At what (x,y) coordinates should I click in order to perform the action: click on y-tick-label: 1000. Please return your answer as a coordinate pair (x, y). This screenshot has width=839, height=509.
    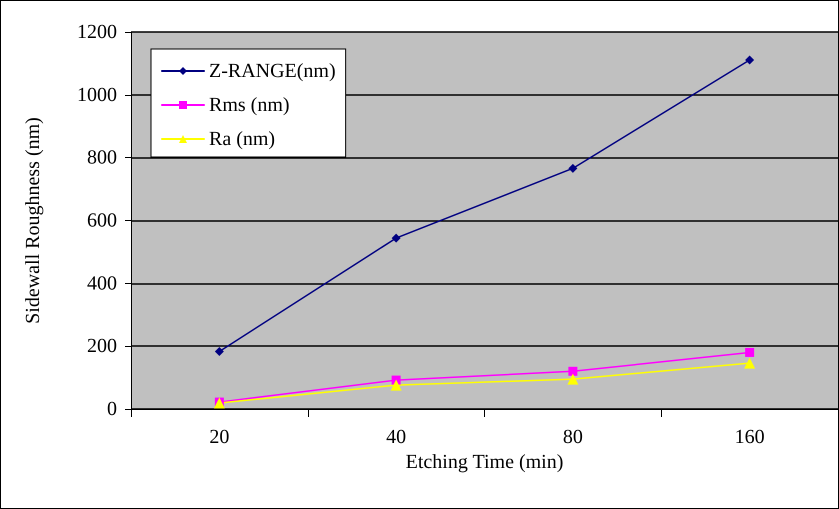
    Looking at the image, I should click on (97, 95).